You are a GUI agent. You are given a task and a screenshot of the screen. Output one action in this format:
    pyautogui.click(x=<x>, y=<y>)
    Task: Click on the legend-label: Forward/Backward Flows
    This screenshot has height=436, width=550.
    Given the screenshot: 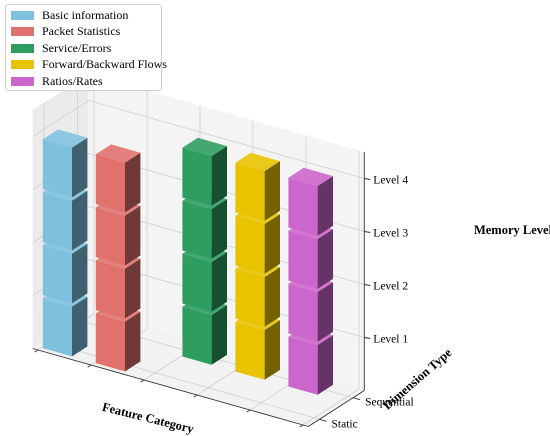 What is the action you would take?
    pyautogui.click(x=104, y=64)
    